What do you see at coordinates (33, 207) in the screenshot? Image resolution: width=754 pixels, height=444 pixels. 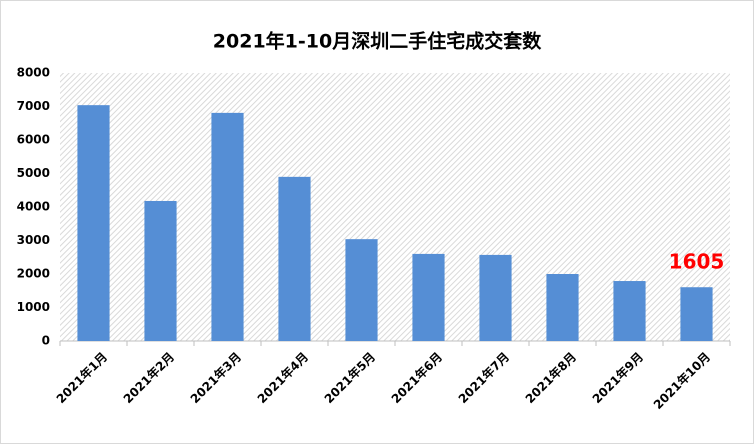 I see `y-tick-label: 4000` at bounding box center [33, 207].